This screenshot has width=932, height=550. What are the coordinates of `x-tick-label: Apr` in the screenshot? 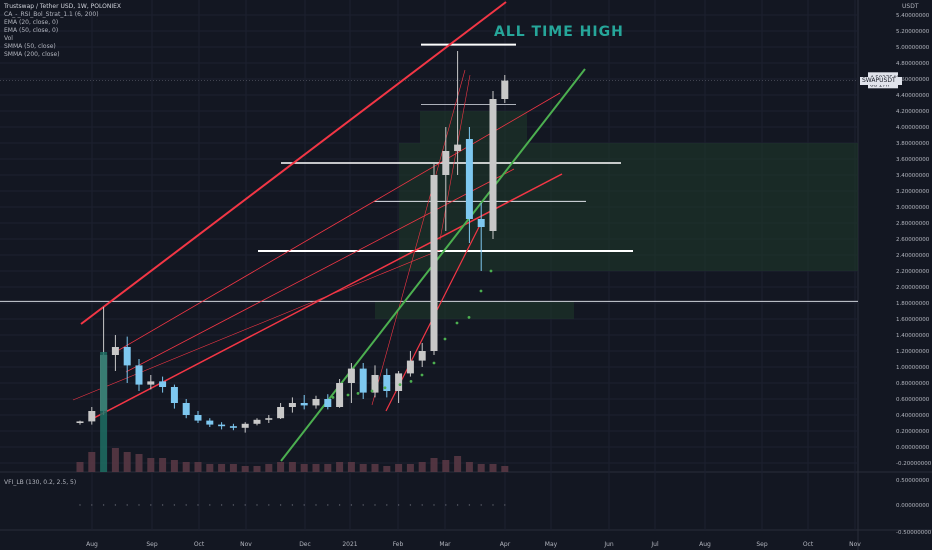 It's located at (505, 544).